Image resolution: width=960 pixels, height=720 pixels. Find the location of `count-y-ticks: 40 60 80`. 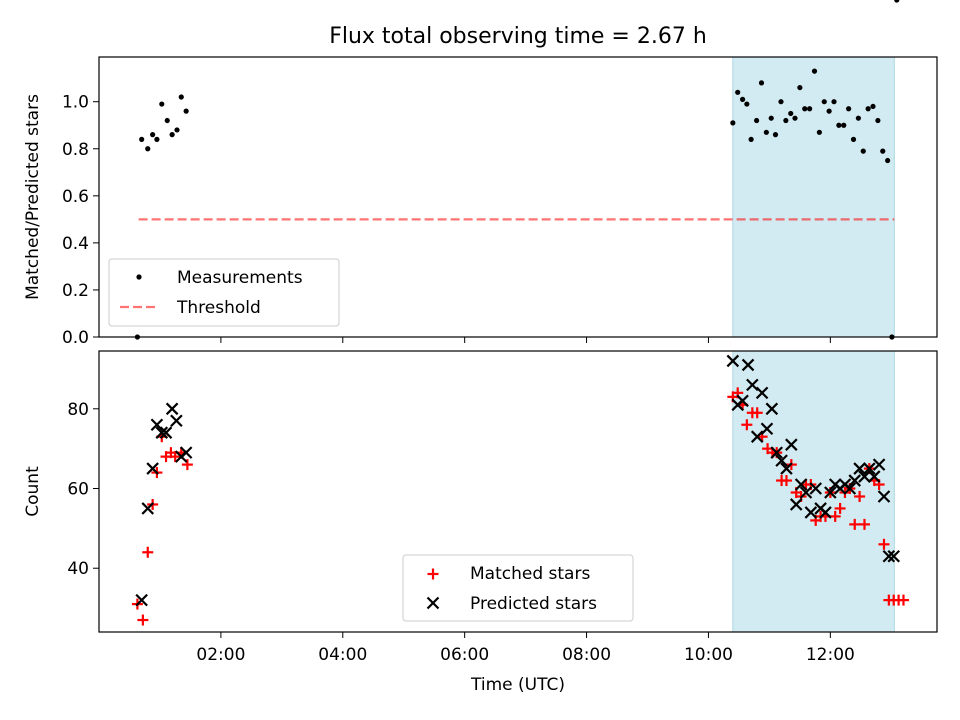

count-y-ticks: 40 60 80 is located at coordinates (83, 489).